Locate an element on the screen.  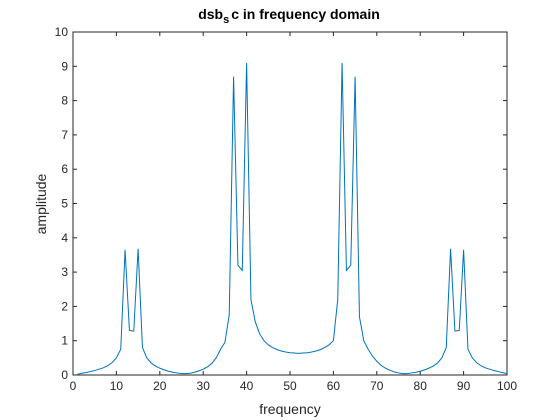
chart-title-subscript: s is located at coordinates (226, 20).